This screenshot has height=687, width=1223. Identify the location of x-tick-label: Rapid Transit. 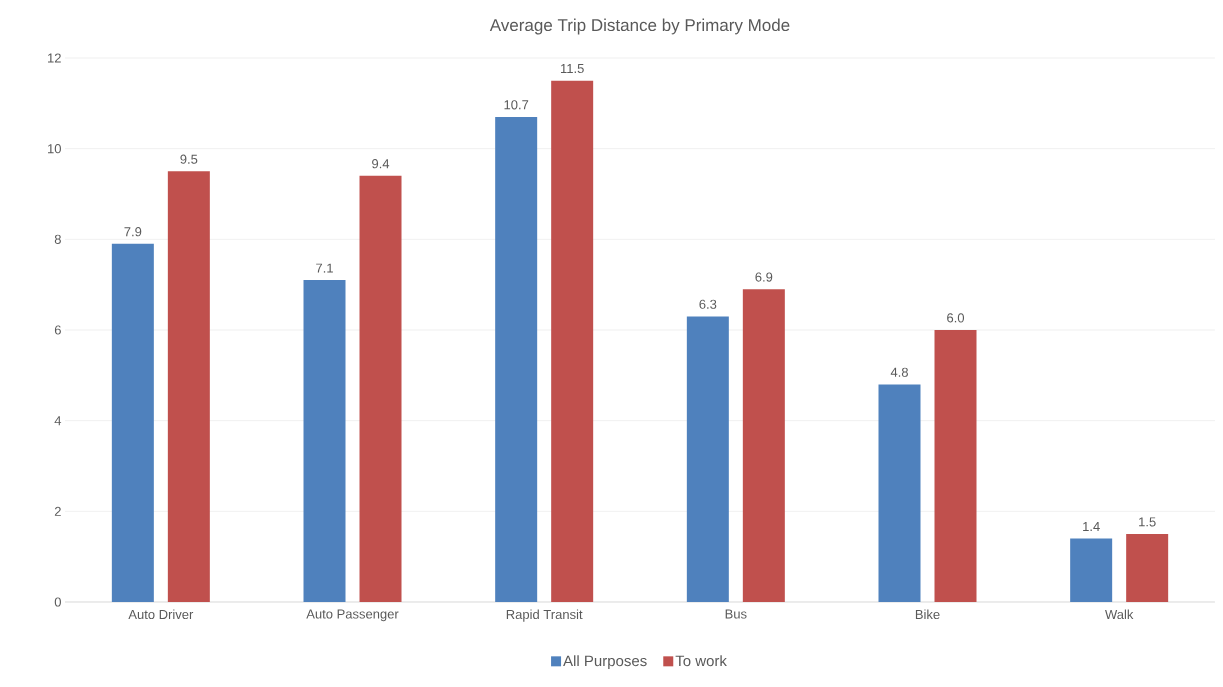
(544, 615).